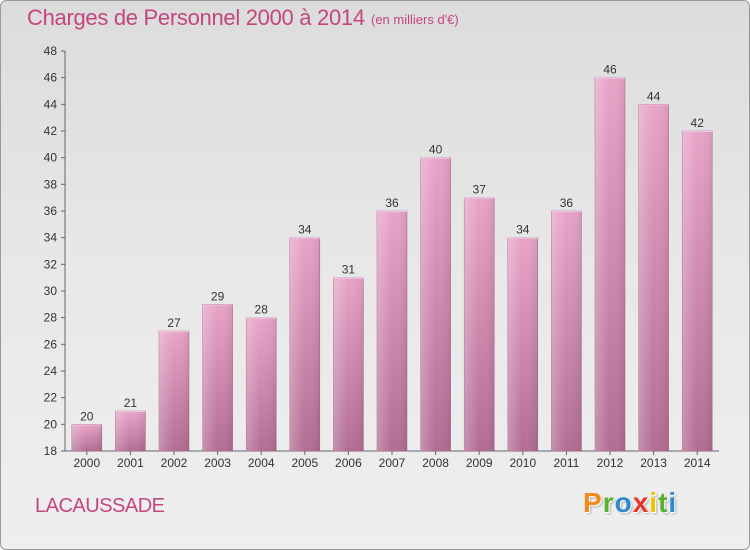 This screenshot has height=550, width=750. Describe the element at coordinates (51, 238) in the screenshot. I see `y-tick-label: 34` at that location.